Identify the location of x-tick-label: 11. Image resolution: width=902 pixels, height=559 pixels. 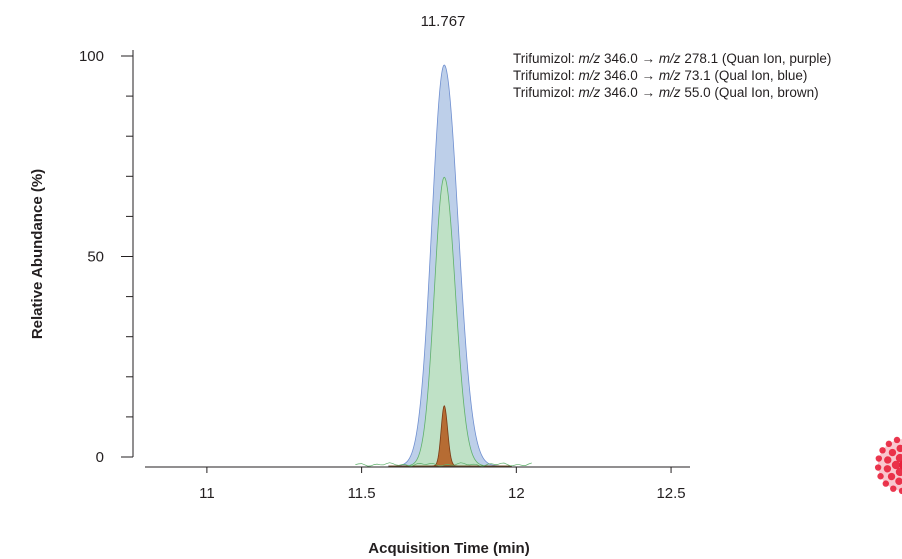
(207, 493).